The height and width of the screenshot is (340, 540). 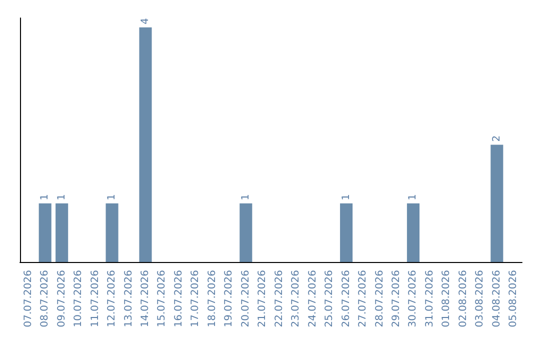 I want to click on x-tick-label: 18.07.2026, so click(x=212, y=299).